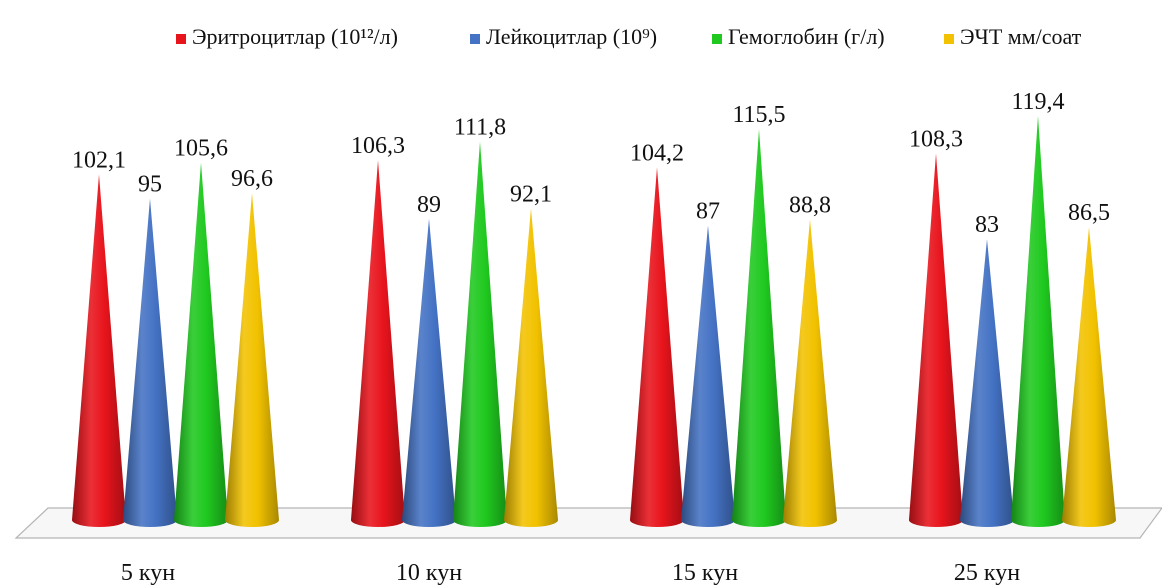  Describe the element at coordinates (295, 36) in the screenshot. I see `legend-label-1: Эритроцитлар (10¹²/л)` at that location.